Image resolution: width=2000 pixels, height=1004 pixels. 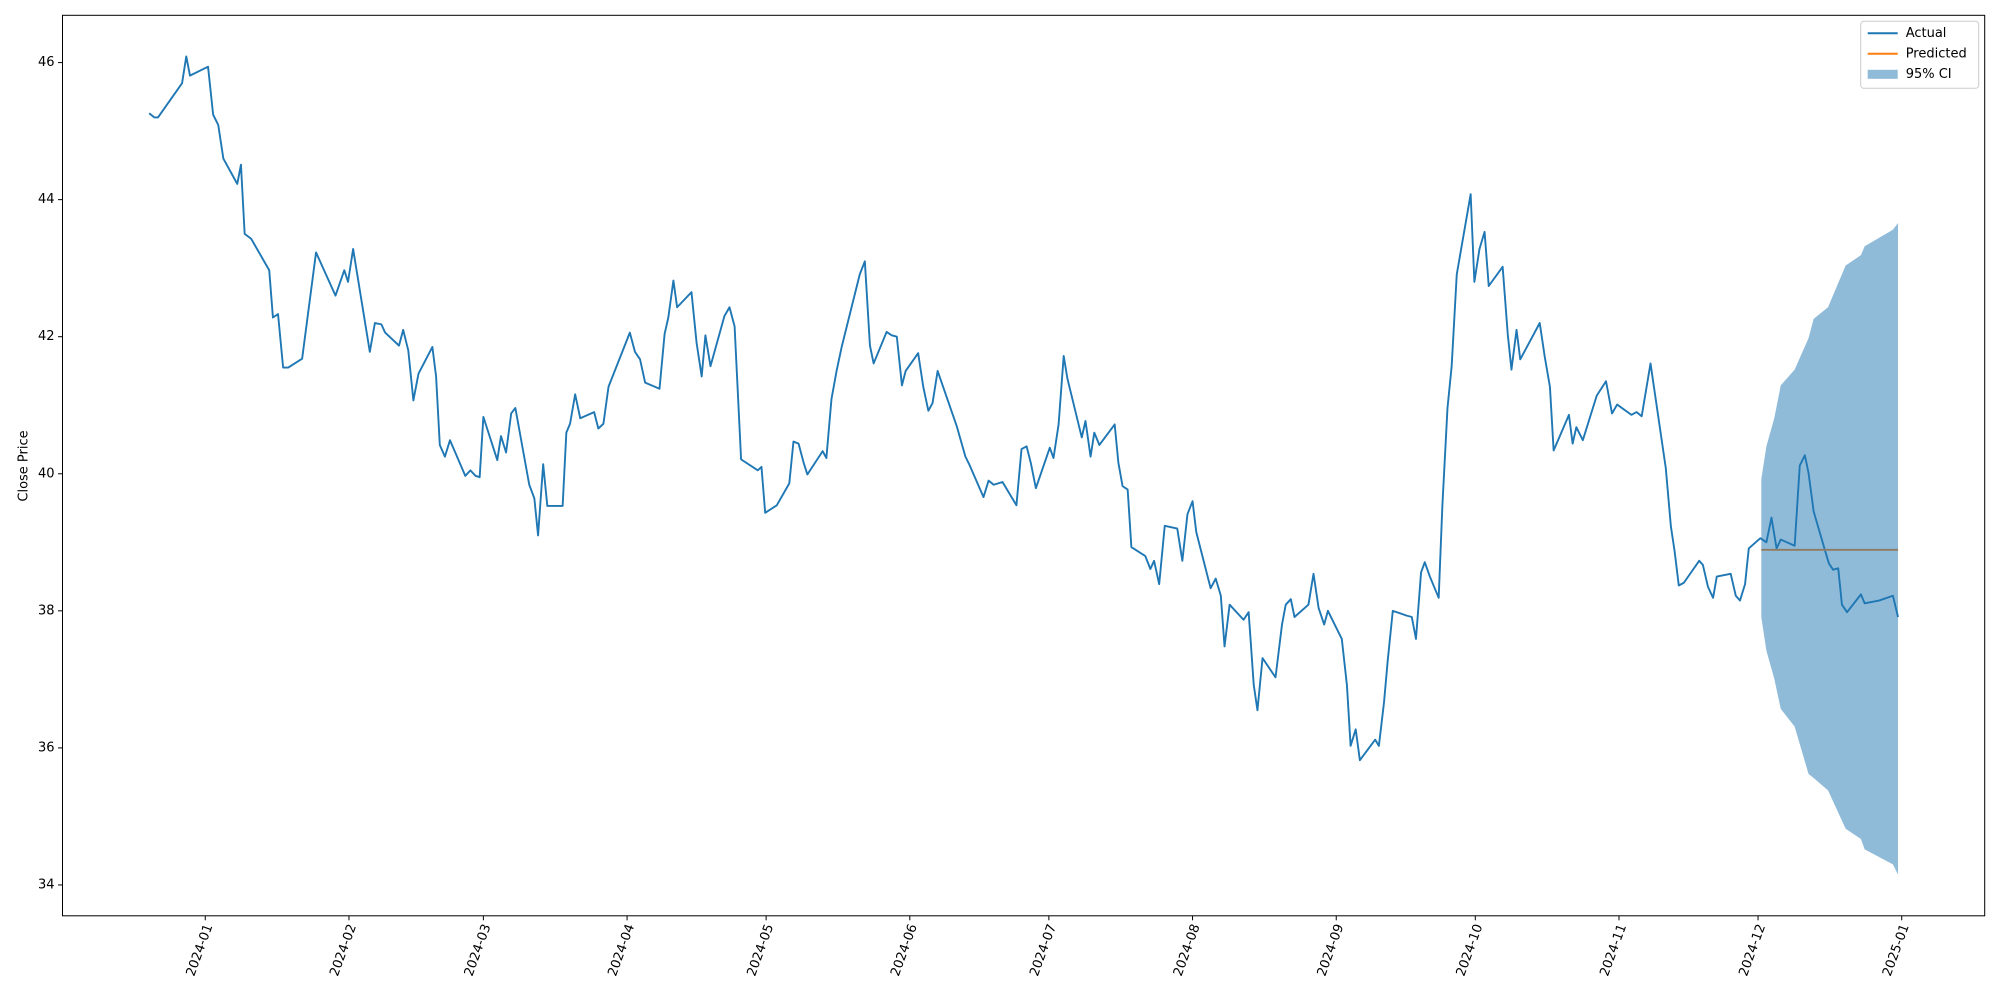 I want to click on y-tick-label: 36, so click(x=46, y=747).